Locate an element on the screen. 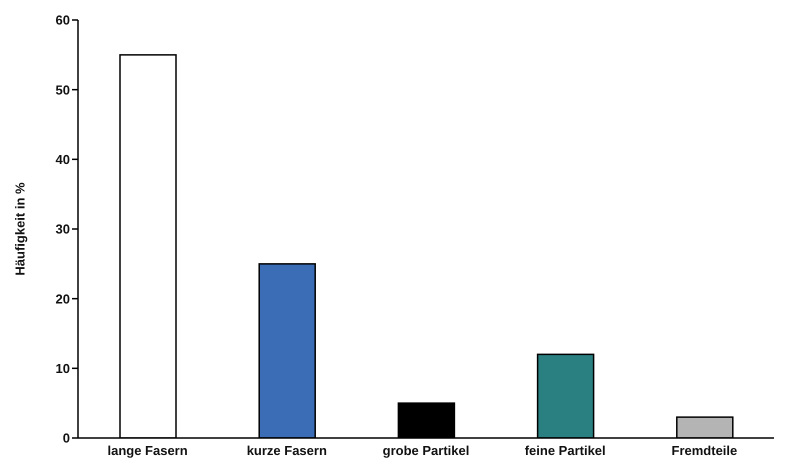  x-tick-label: kurze Fasern is located at coordinates (286, 450).